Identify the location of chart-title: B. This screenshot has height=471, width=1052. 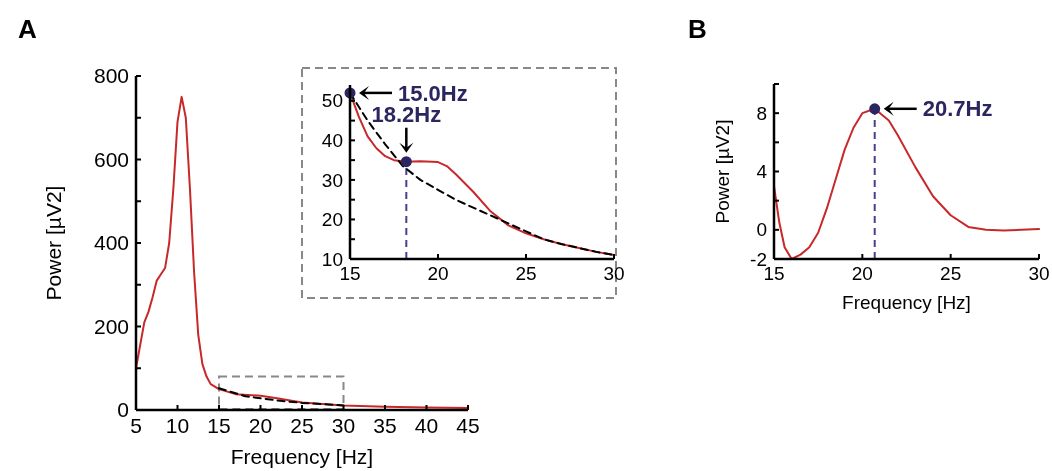
(697, 29).